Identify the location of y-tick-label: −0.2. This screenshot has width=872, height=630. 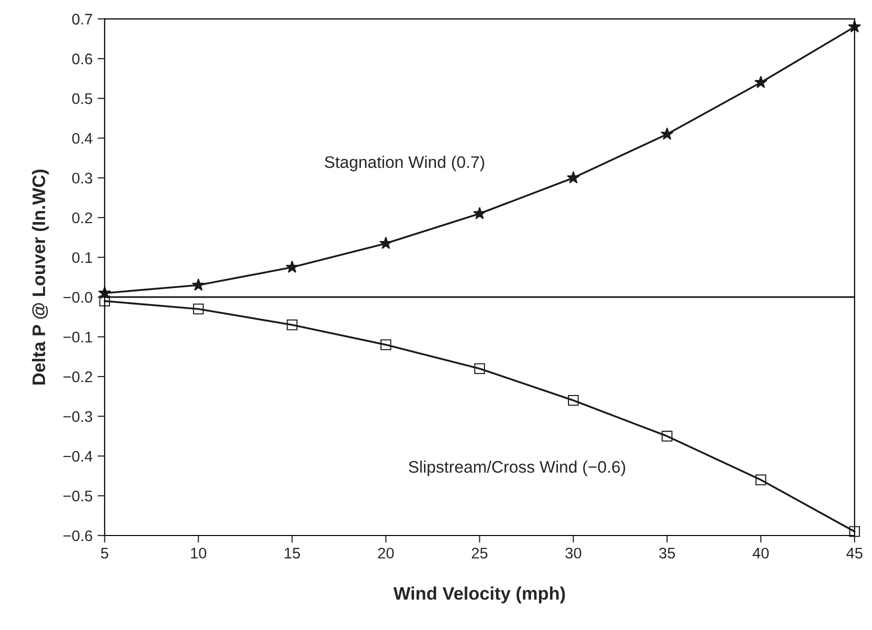
(77, 376).